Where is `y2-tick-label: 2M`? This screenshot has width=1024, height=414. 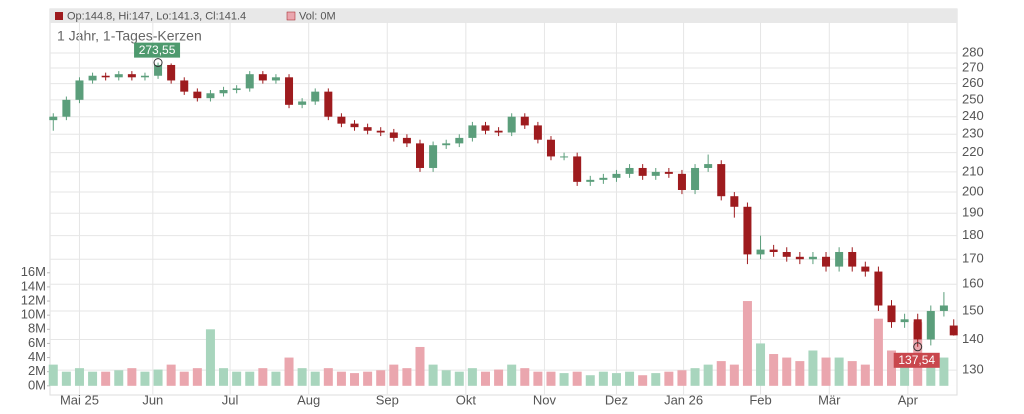
y2-tick-label: 2M is located at coordinates (37, 370).